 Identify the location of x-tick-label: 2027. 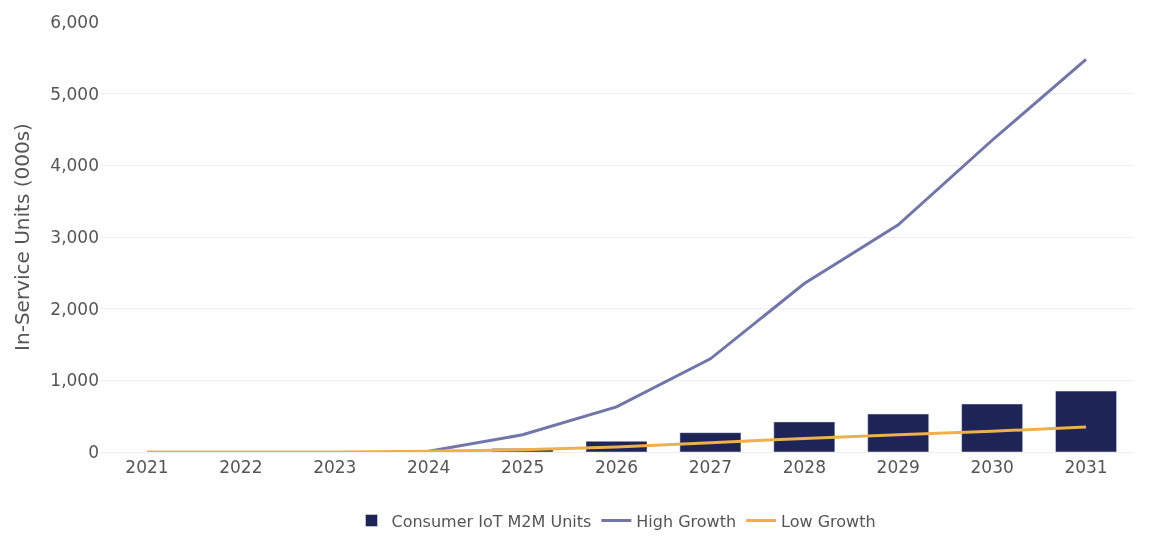
(710, 467).